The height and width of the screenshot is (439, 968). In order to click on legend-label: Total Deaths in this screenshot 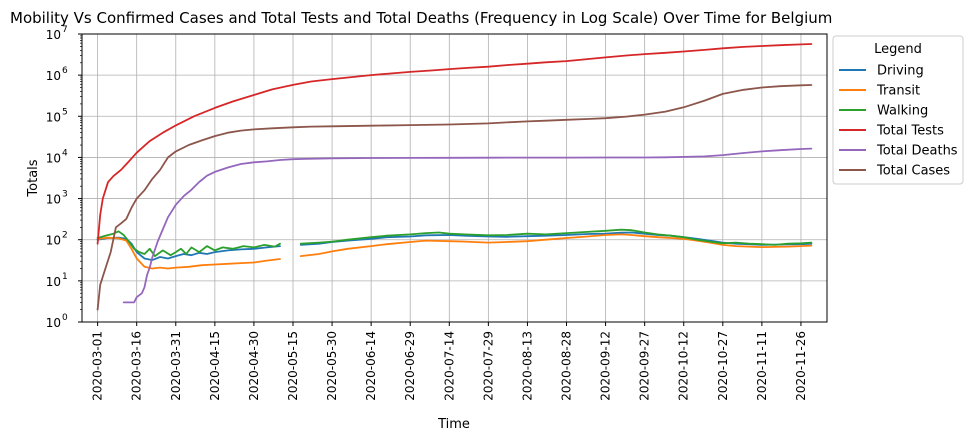, I will do `click(917, 151)`.